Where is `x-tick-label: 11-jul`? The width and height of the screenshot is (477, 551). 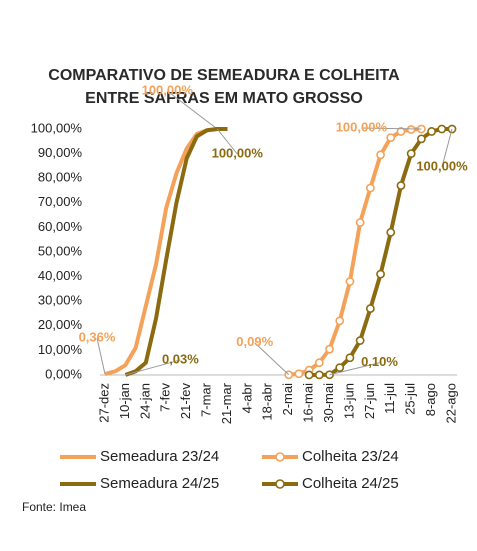
x-tick-label: 11-jul is located at coordinates (389, 398).